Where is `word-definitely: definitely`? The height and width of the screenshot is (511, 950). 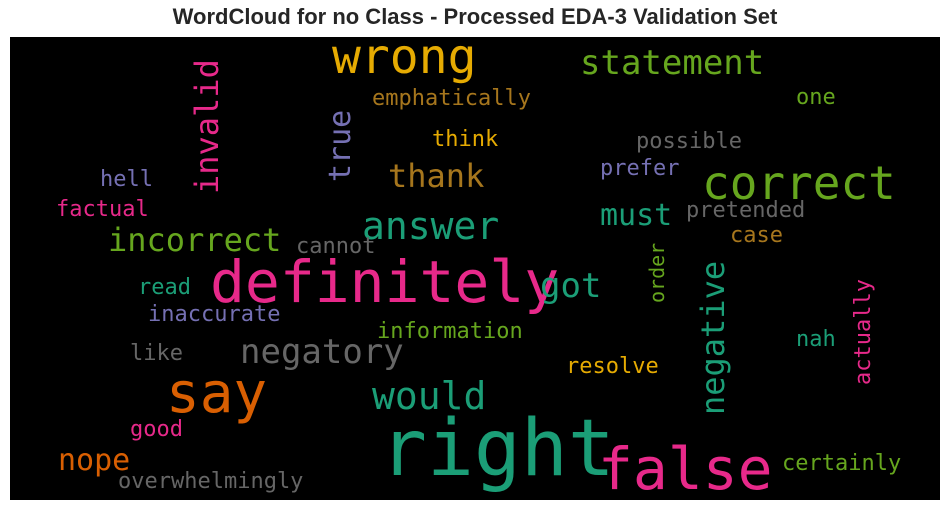 word-definitely: definitely is located at coordinates (384, 282).